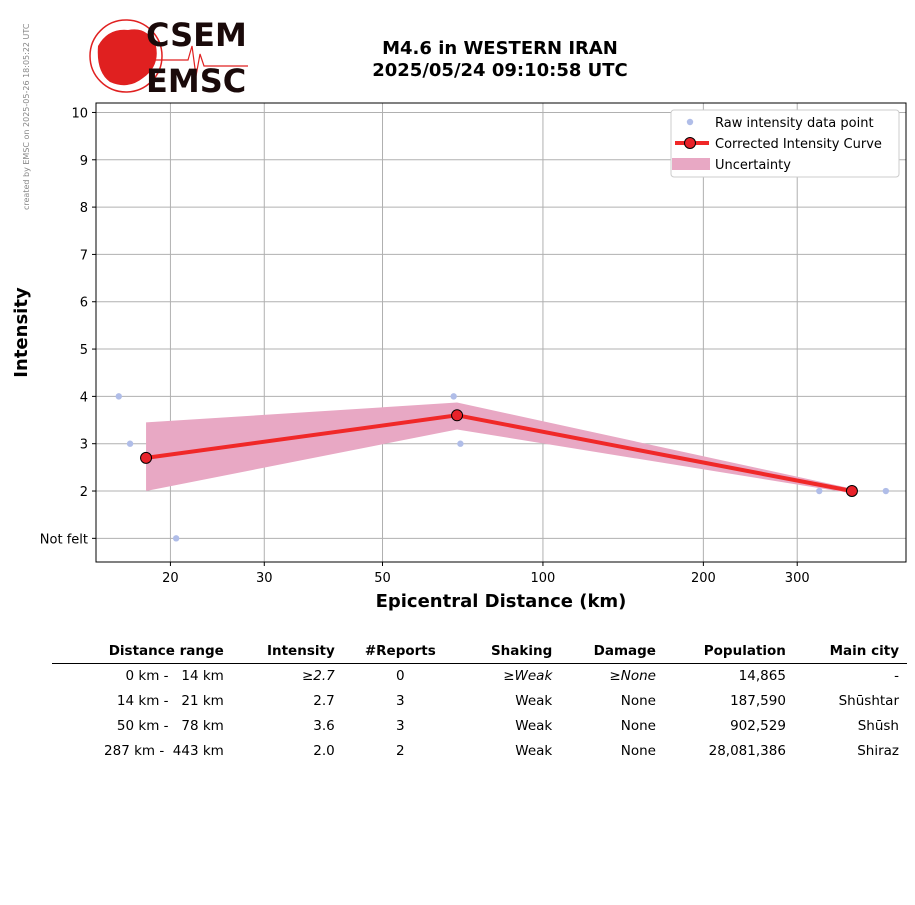  I want to click on x-tick-label: 300, so click(797, 578).